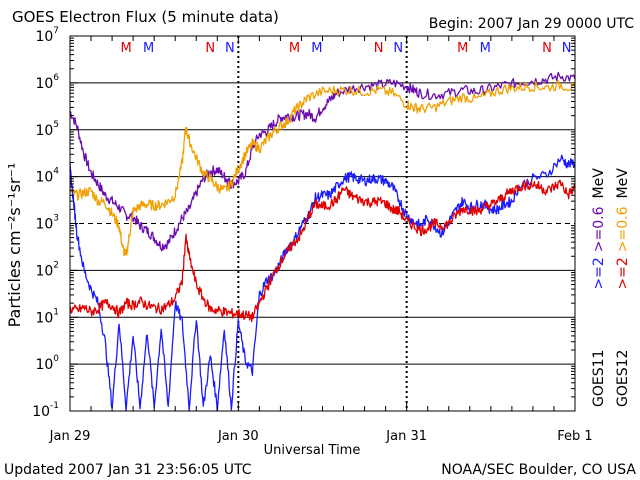  Describe the element at coordinates (312, 450) in the screenshot. I see `x-axis-label: Universal Time` at that location.